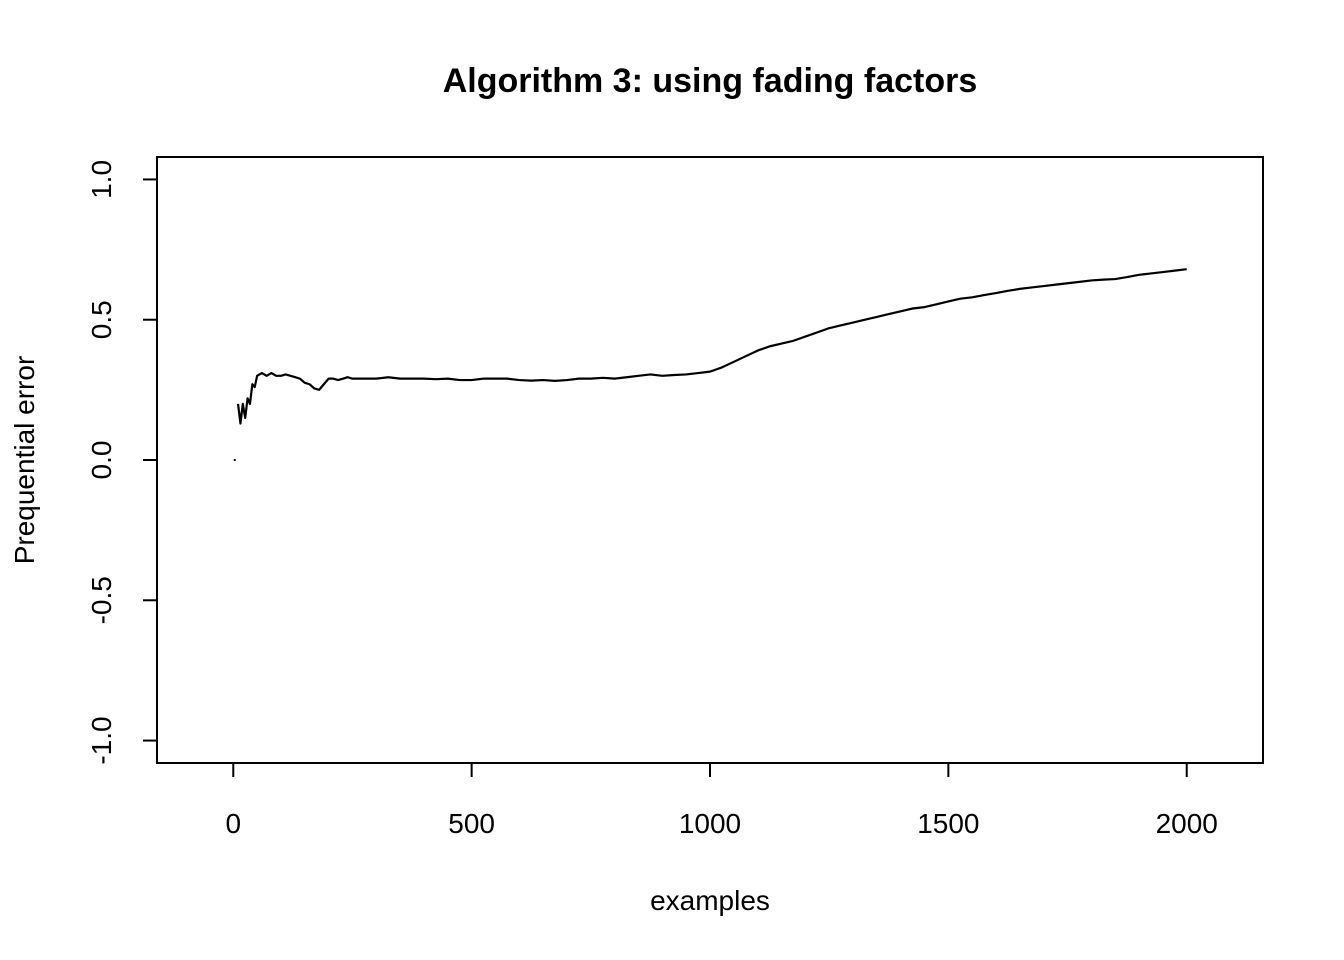  What do you see at coordinates (101, 179) in the screenshot?
I see `y-tick-label: 1.0` at bounding box center [101, 179].